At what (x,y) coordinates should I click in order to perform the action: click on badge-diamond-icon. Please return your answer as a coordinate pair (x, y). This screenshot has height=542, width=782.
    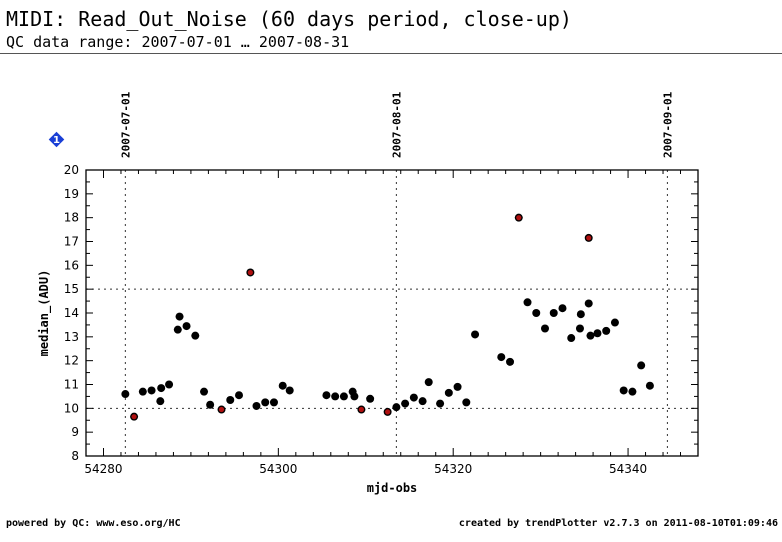
    Looking at the image, I should click on (56, 139).